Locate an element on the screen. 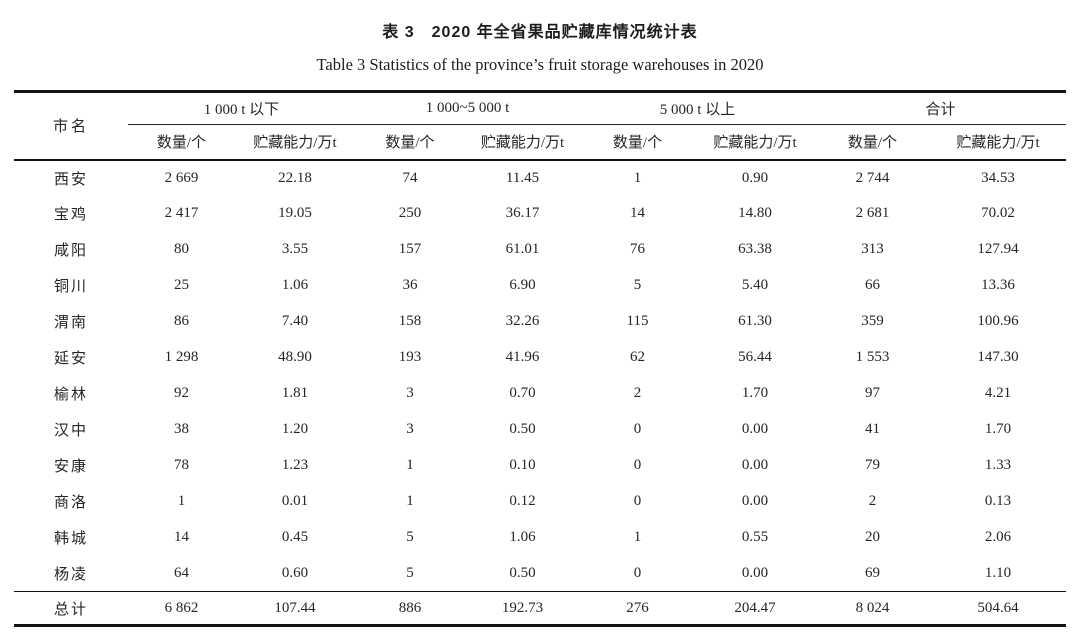  cell-value: 250 is located at coordinates (410, 213).